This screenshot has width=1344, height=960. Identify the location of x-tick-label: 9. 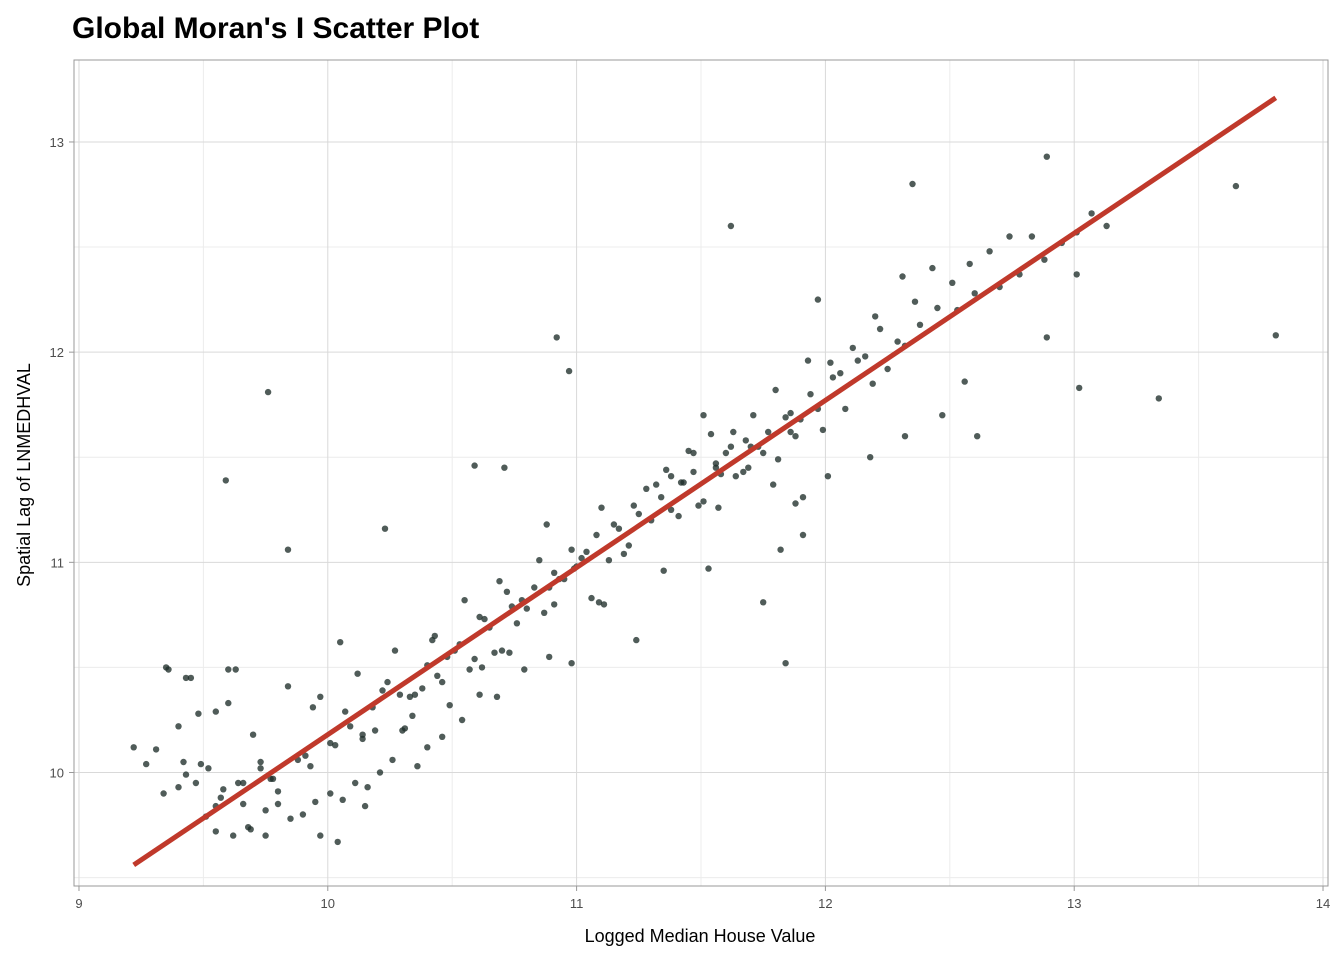
(78, 903).